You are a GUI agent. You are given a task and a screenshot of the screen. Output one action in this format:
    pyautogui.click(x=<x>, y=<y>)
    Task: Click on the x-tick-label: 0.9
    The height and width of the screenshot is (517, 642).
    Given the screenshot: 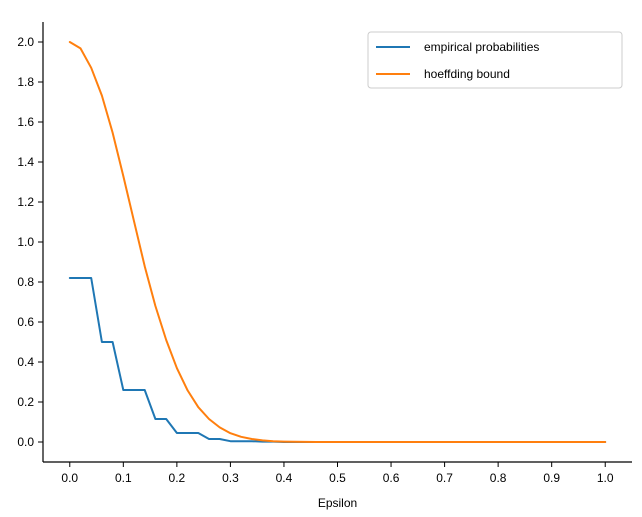 What is the action you would take?
    pyautogui.click(x=551, y=478)
    